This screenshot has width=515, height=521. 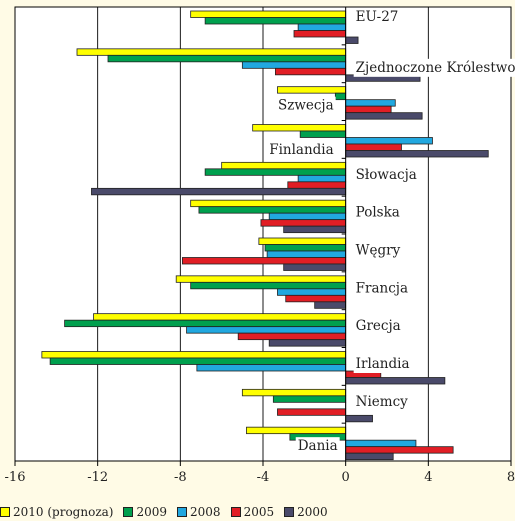 I want to click on legend-item-2010: 2010 (prognoza), so click(x=56, y=512).